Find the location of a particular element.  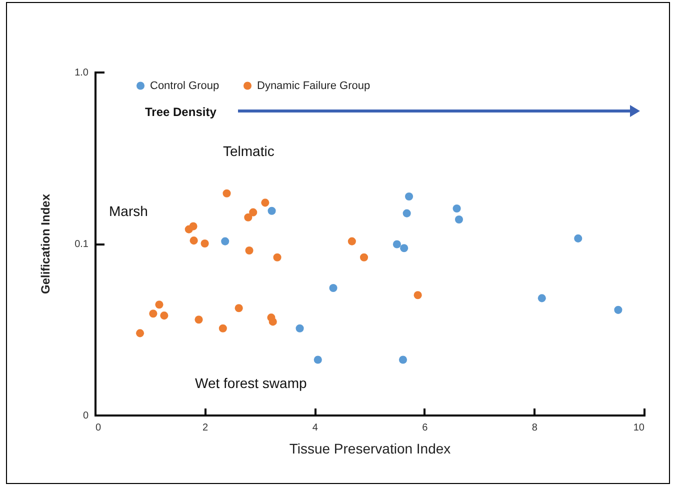

legend-label: Dynamic Failure Group is located at coordinates (313, 86).